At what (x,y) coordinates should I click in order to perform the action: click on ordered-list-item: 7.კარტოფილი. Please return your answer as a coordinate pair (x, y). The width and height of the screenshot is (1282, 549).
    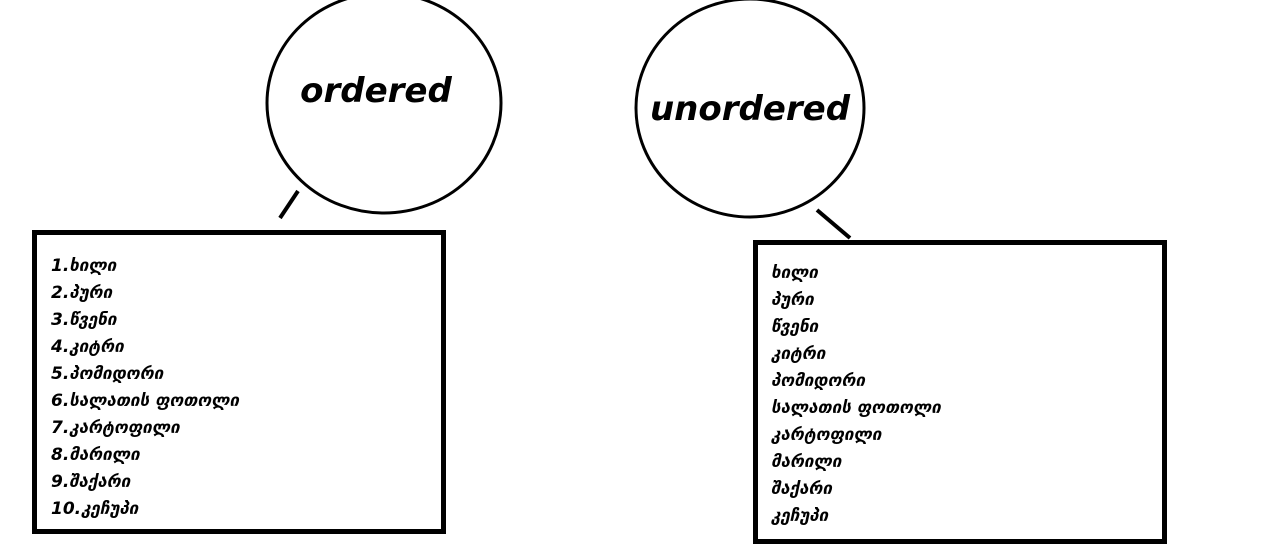
    Looking at the image, I should click on (115, 428).